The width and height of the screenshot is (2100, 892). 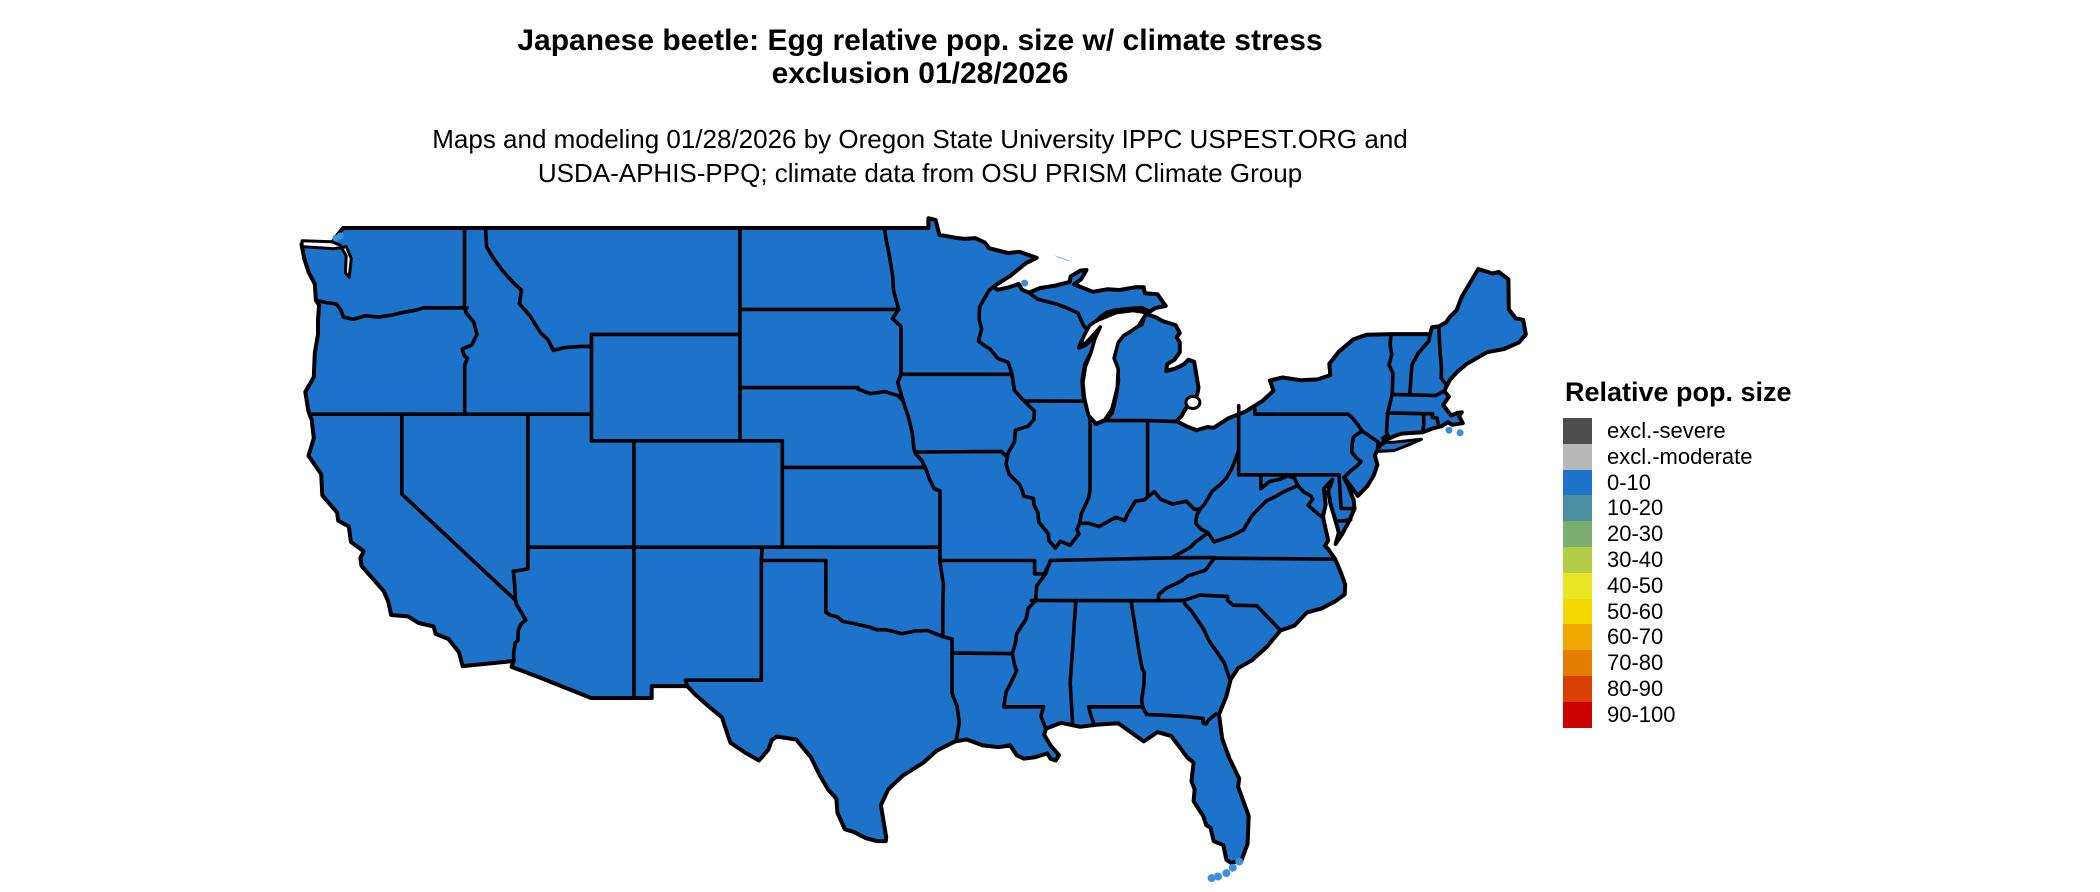 I want to click on long-island, so click(x=1399, y=445).